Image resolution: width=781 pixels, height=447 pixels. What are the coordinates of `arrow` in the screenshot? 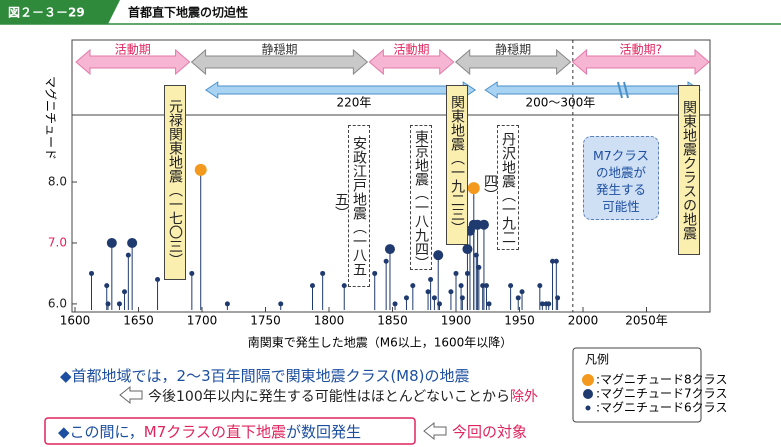 It's located at (435, 431).